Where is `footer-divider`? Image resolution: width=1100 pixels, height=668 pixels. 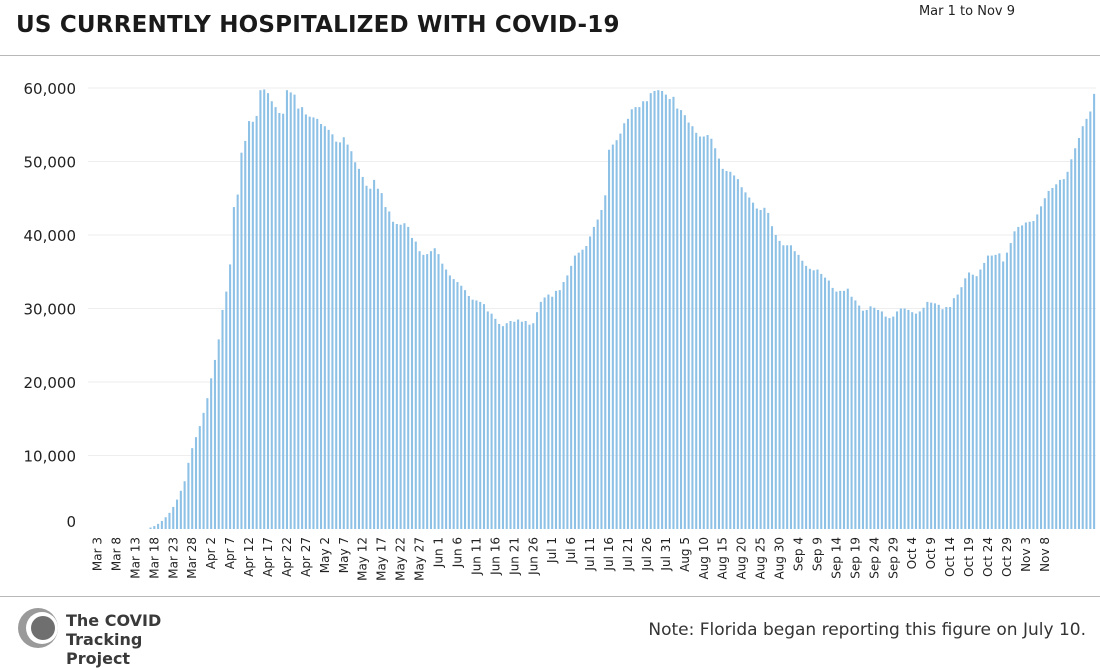
footer-divider is located at coordinates (550, 596).